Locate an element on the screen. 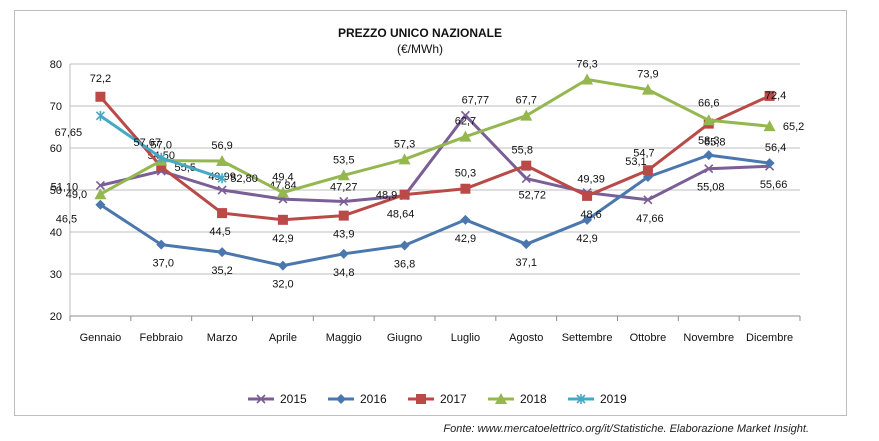  x-tick-label: Dicembre is located at coordinates (769, 338).